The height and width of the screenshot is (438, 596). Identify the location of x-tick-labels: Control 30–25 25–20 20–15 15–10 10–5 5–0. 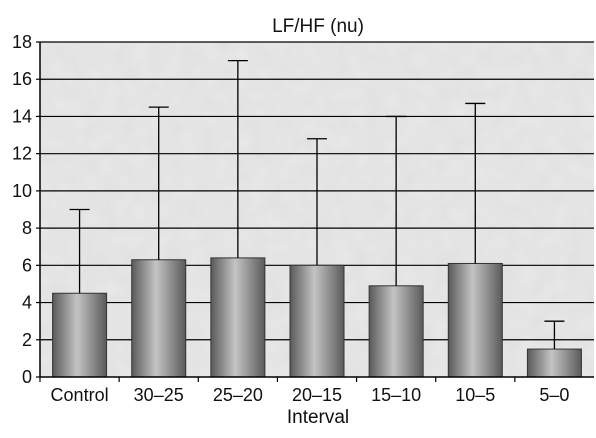
(304, 391).